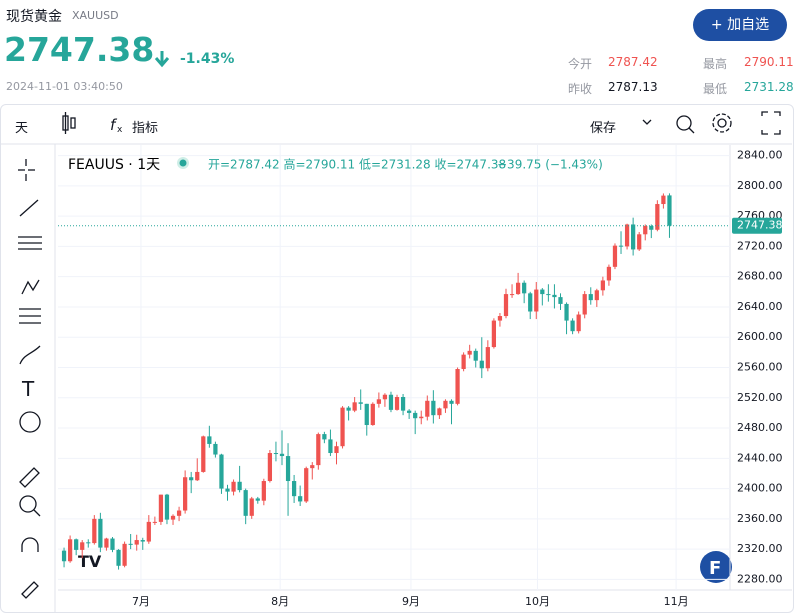 This screenshot has width=794, height=613. What do you see at coordinates (411, 601) in the screenshot?
I see `x-tick-label: 9月` at bounding box center [411, 601].